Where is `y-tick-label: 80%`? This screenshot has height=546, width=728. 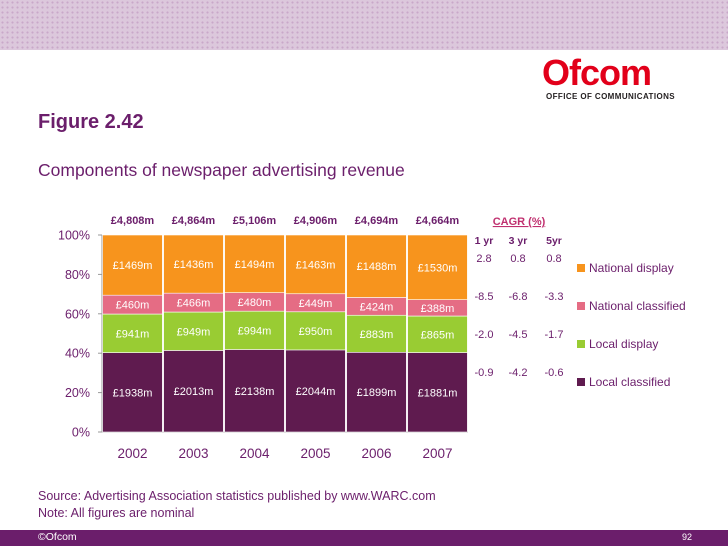
y-tick-label: 80% is located at coordinates (77, 275).